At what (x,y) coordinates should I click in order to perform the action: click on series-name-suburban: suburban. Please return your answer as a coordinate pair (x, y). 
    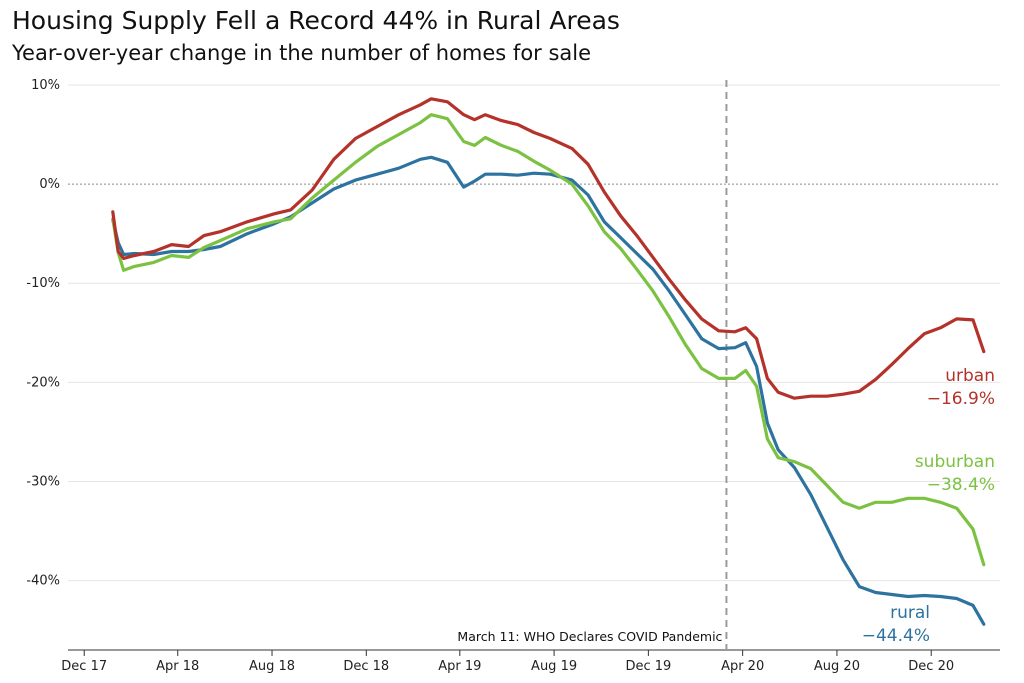
    Looking at the image, I should click on (955, 462).